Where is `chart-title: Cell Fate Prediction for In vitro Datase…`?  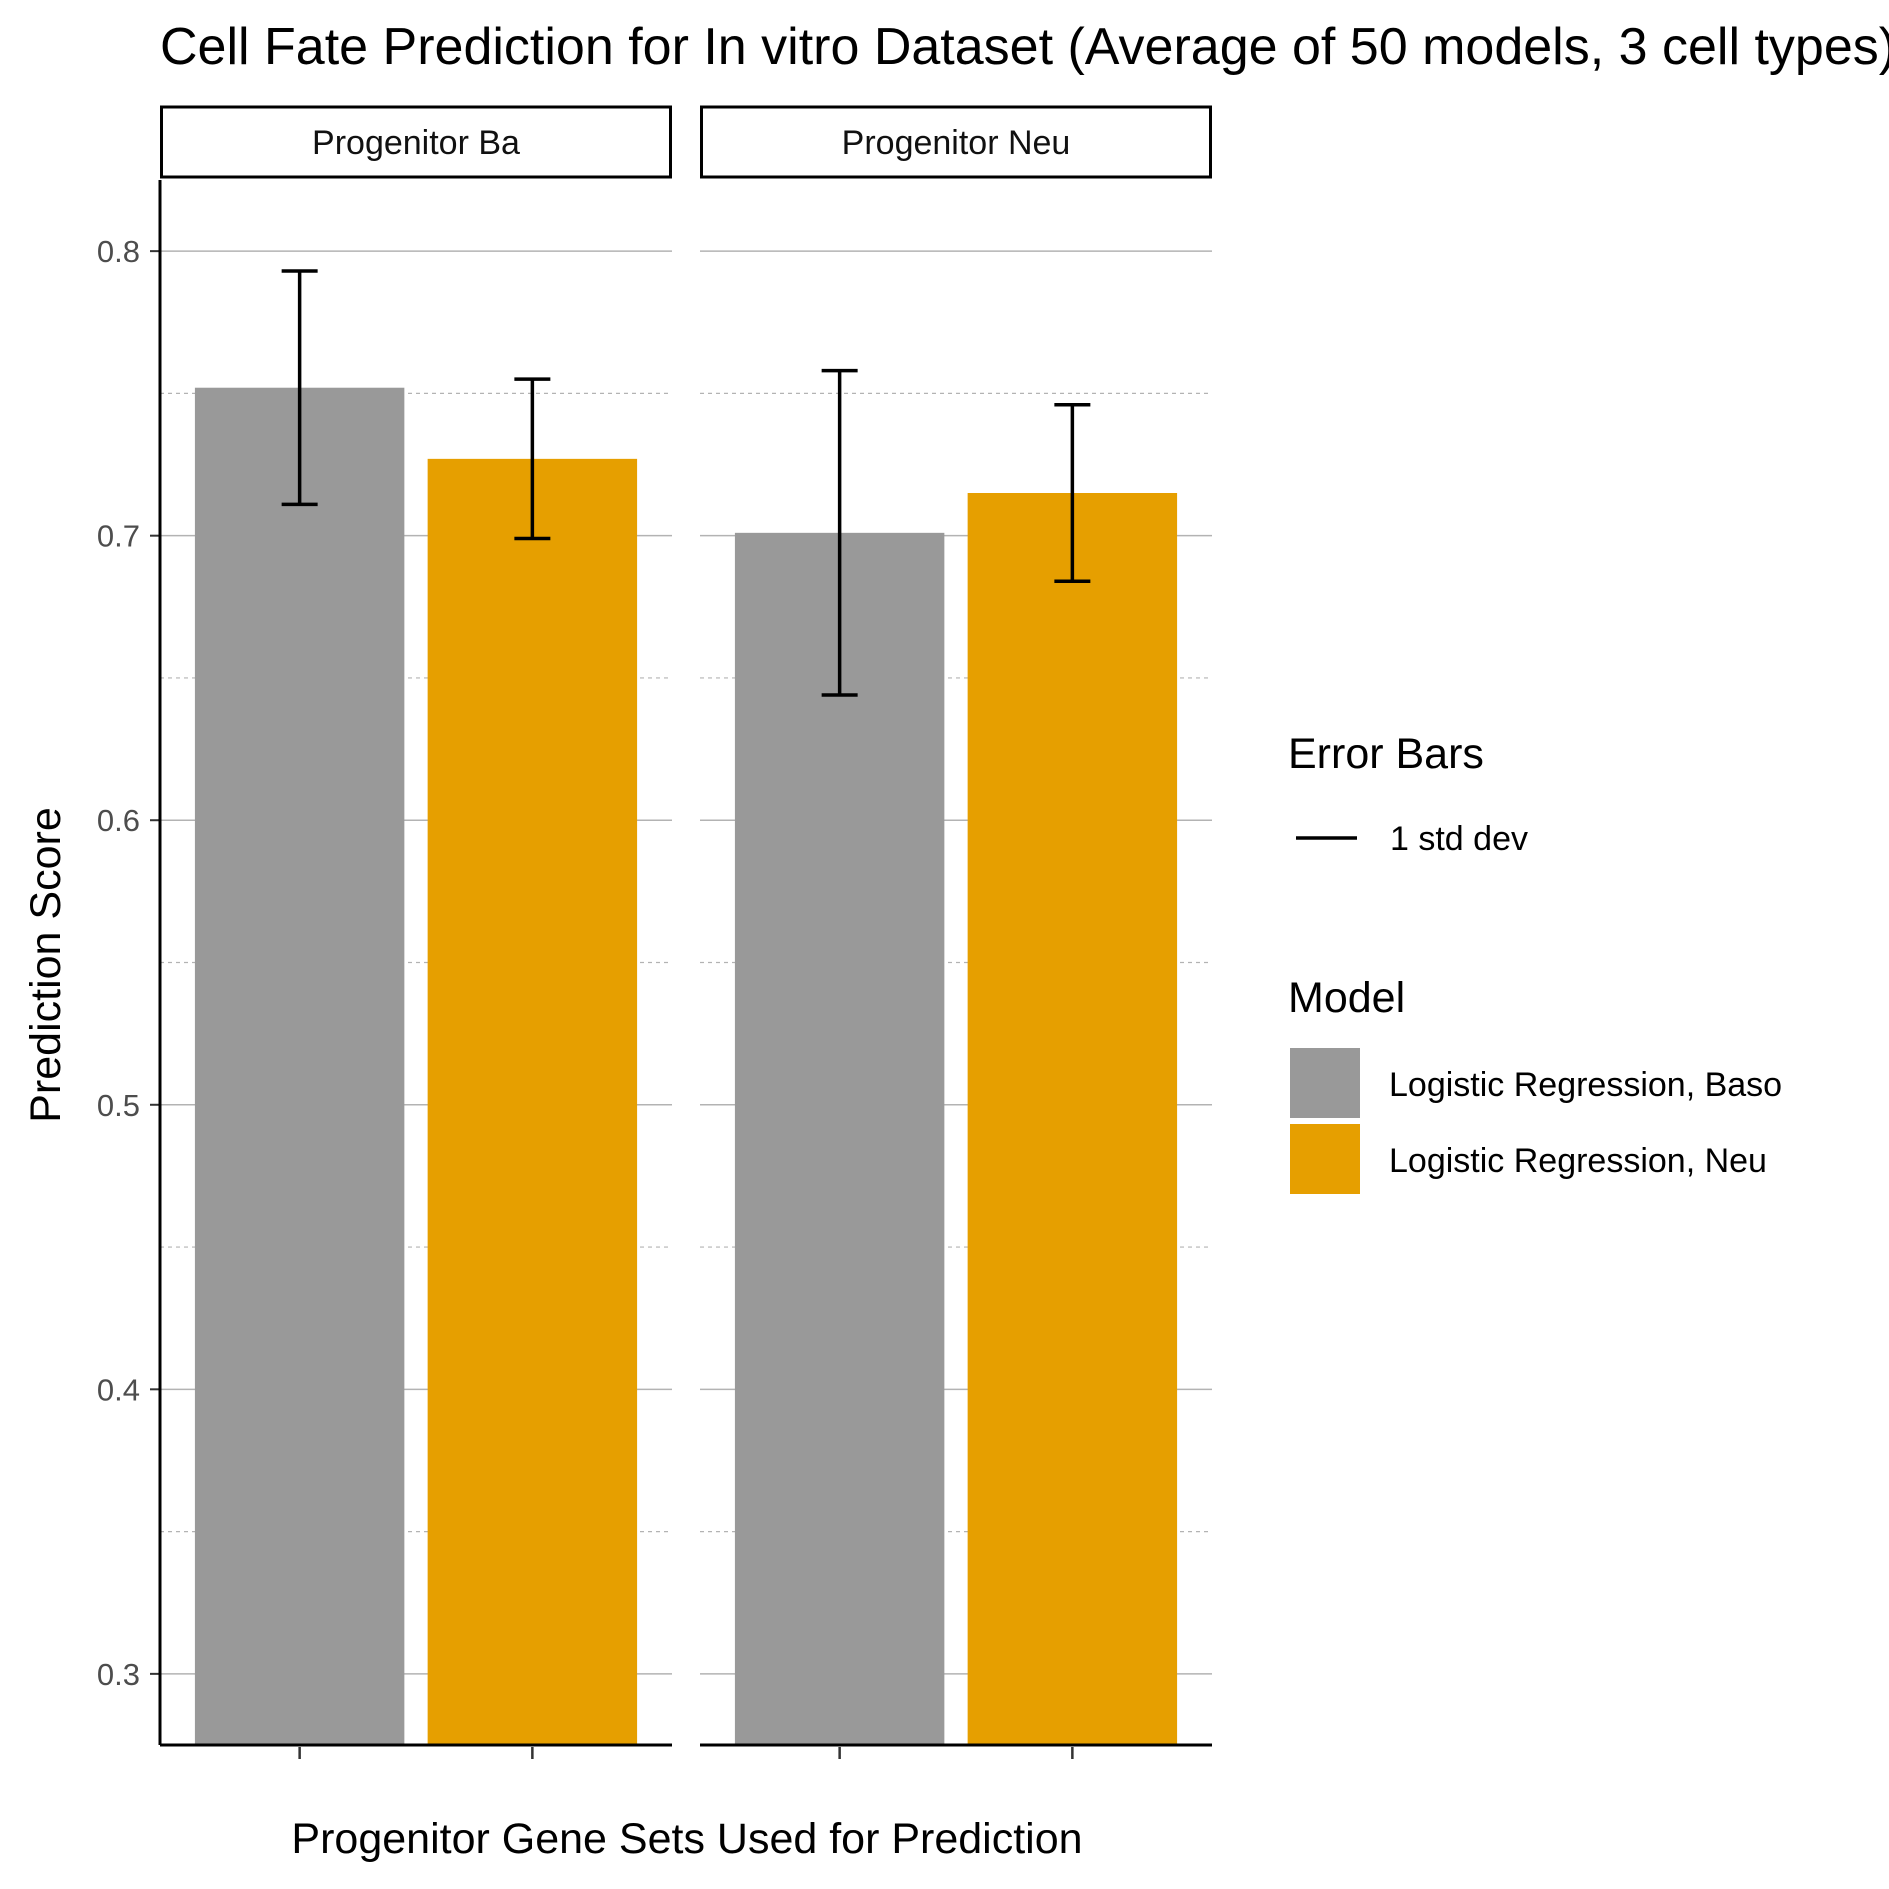 chart-title: Cell Fate Prediction for In vitro Datase… is located at coordinates (1024, 47).